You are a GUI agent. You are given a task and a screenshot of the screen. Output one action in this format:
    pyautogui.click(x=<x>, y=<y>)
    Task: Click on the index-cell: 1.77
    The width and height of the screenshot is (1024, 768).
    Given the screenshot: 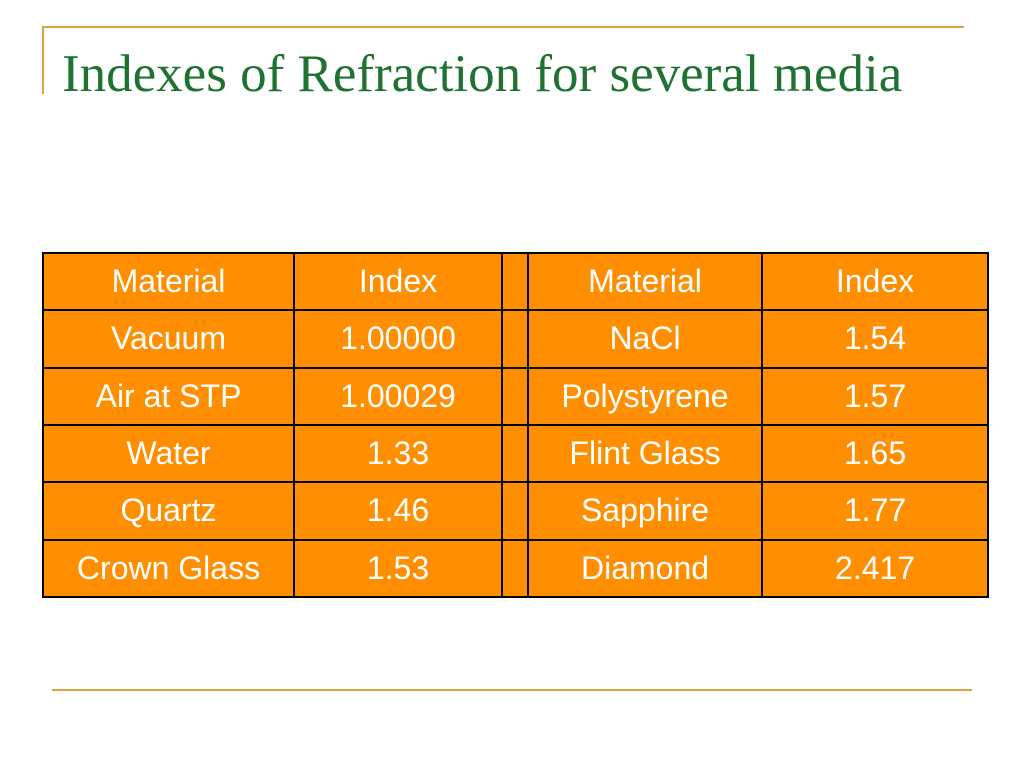 What is the action you would take?
    pyautogui.click(x=875, y=511)
    